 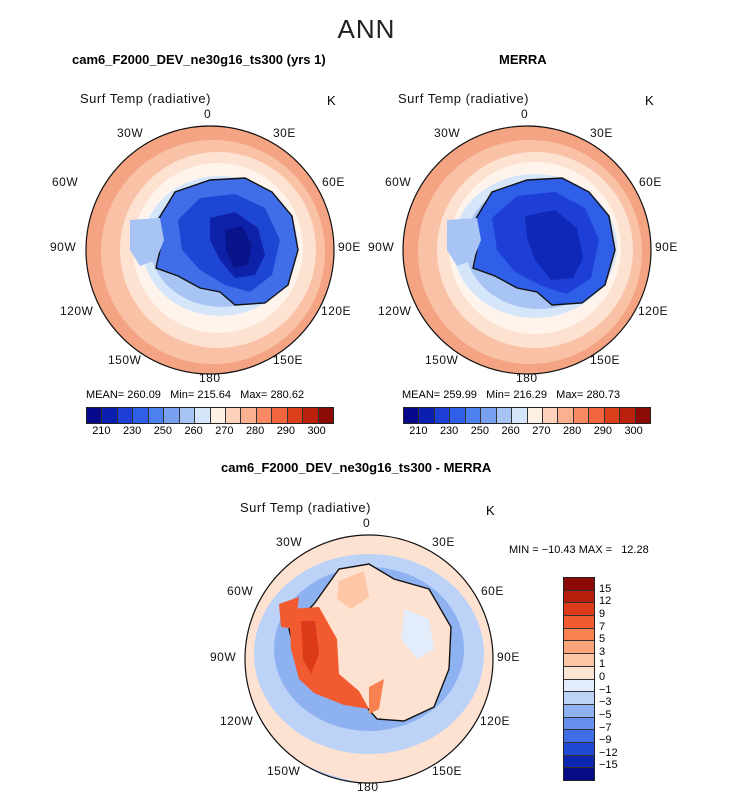 I want to click on diff-label-60w: 60W, so click(x=240, y=591).